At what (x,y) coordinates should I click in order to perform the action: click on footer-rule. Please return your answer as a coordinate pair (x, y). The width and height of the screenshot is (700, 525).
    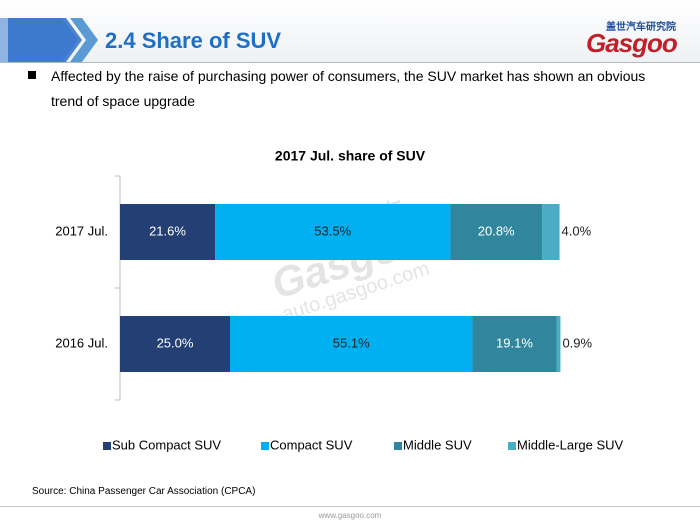
    Looking at the image, I should click on (350, 506).